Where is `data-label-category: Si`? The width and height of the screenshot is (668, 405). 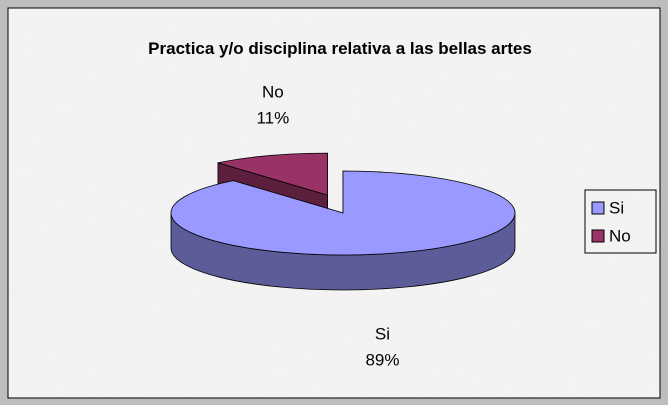
data-label-category: Si is located at coordinates (382, 333).